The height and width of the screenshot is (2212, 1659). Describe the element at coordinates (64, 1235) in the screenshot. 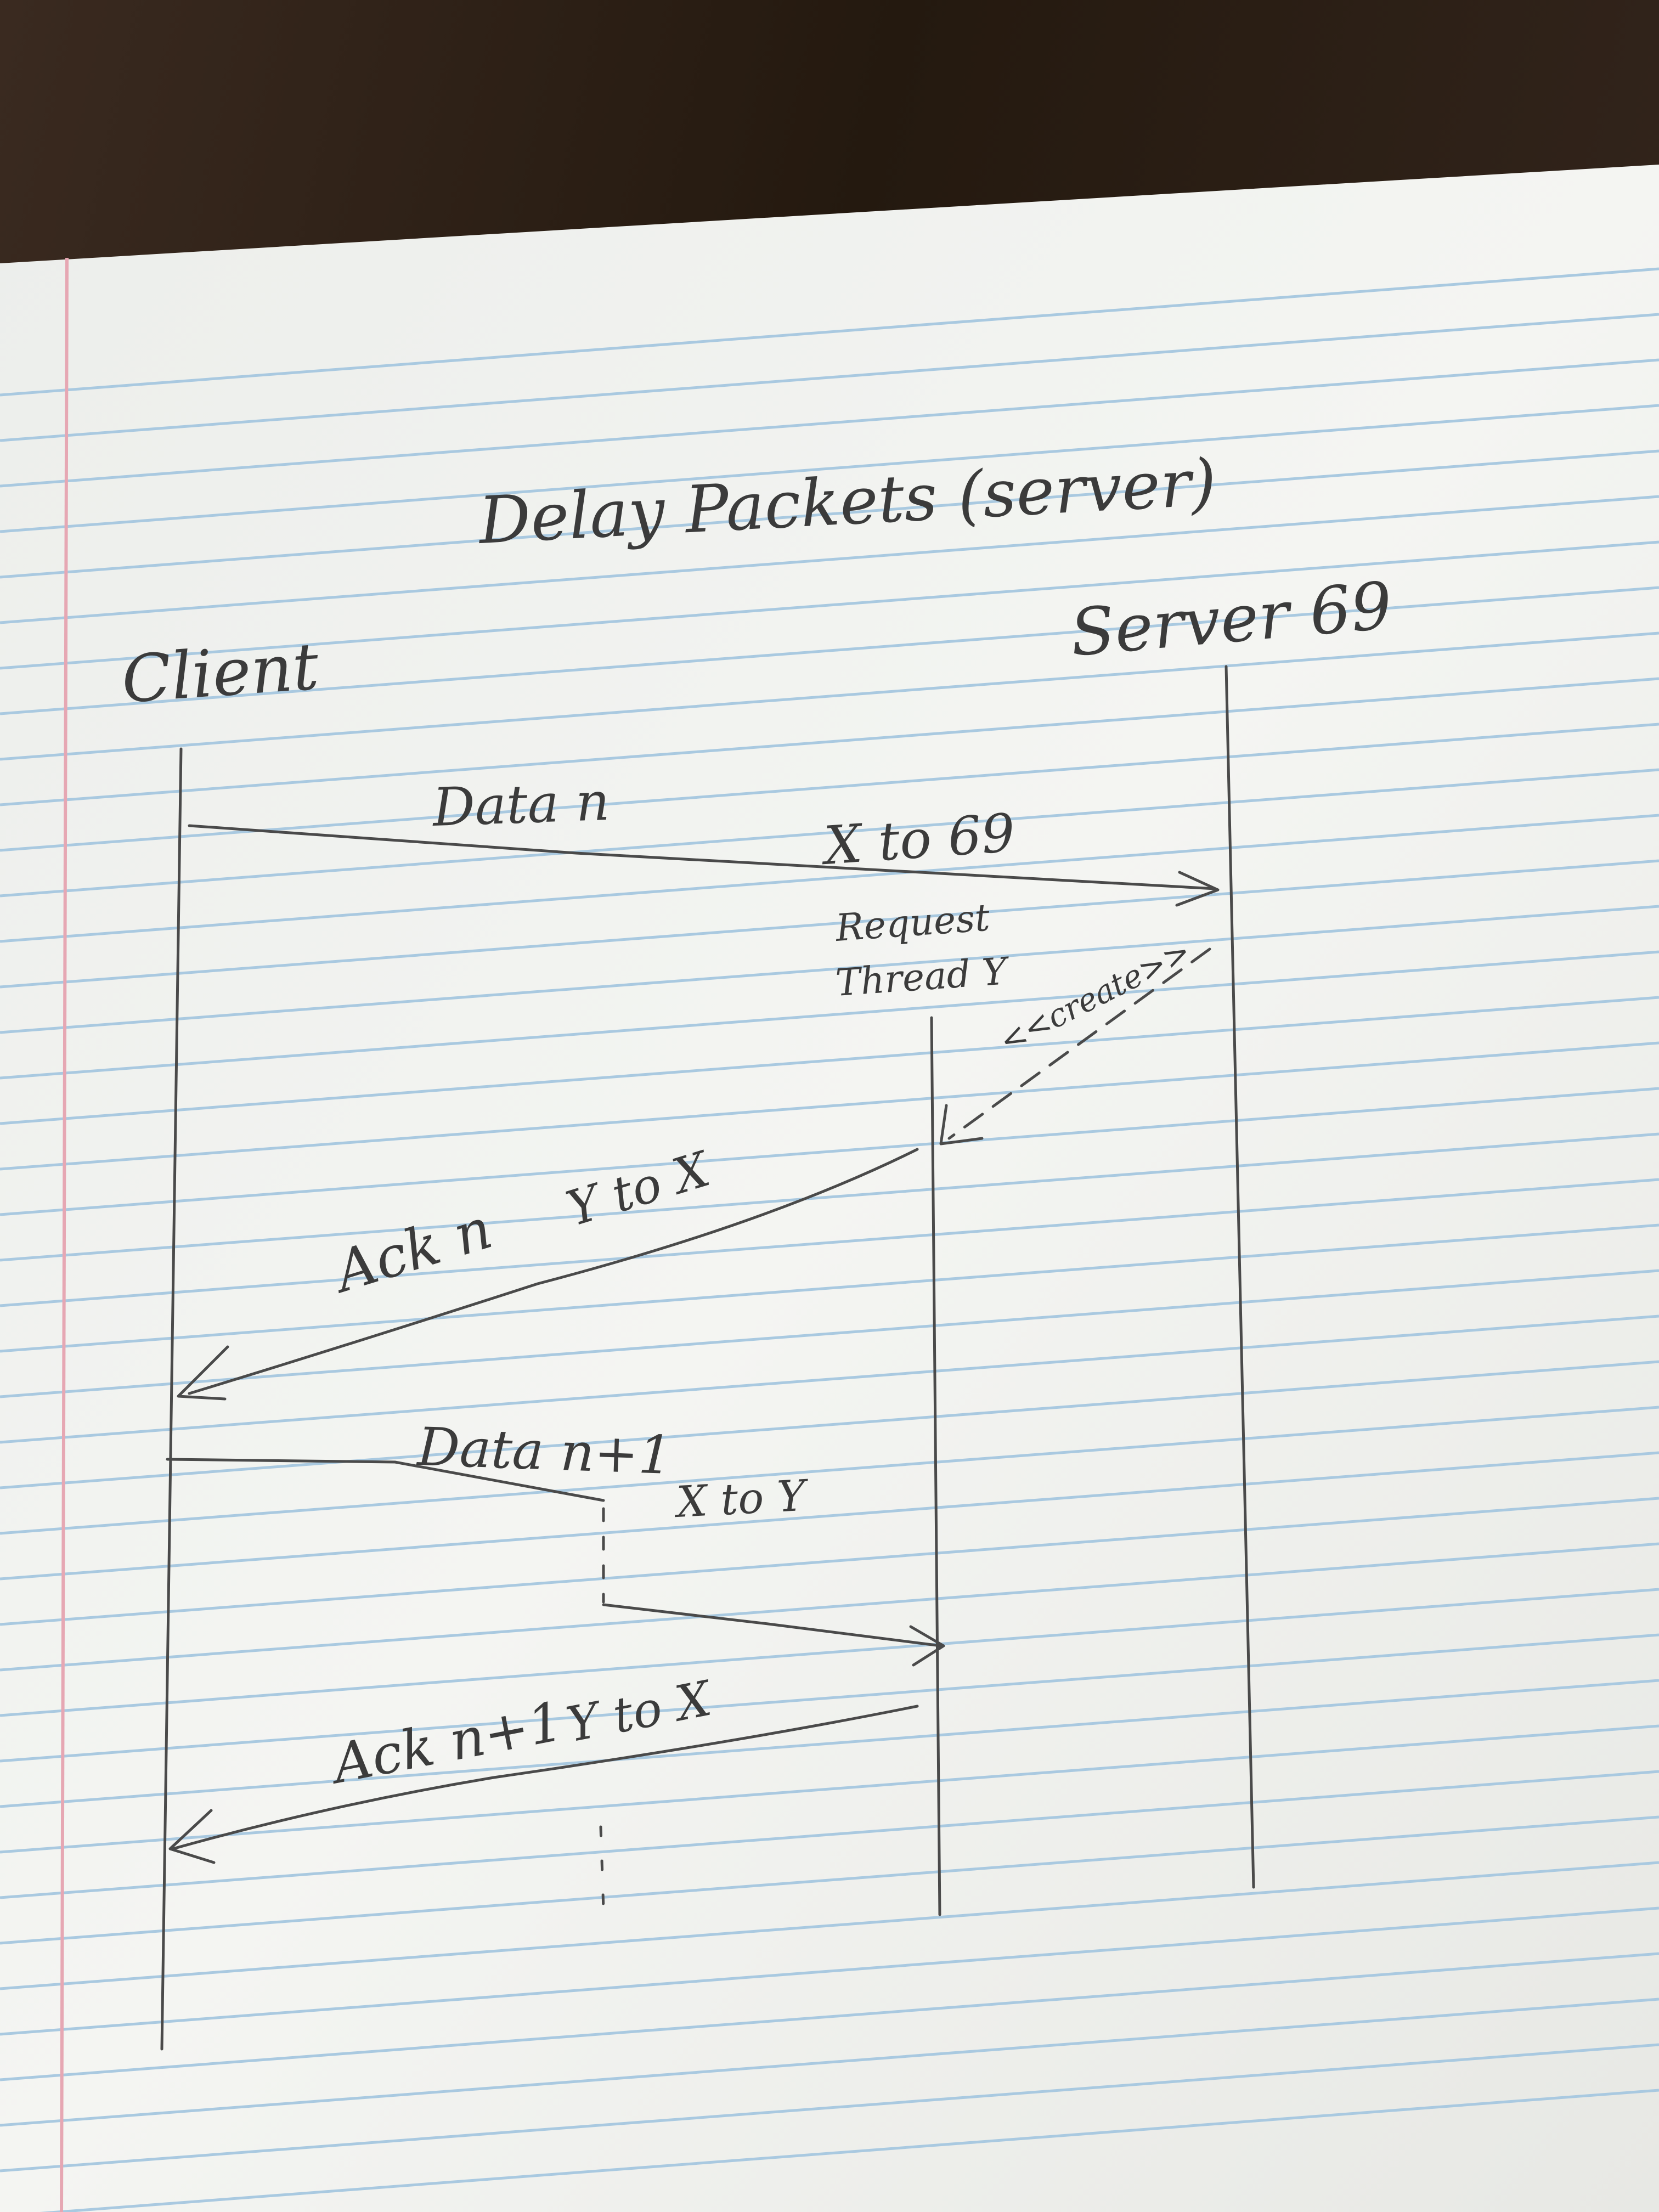

I see `margin-line` at that location.